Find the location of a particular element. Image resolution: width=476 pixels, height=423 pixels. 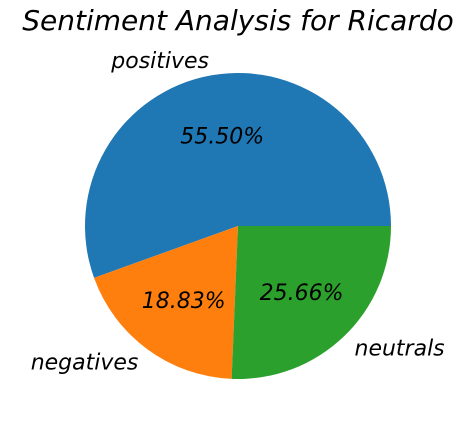

chart-title: Sentiment Analysis for Ricardo is located at coordinates (238, 20).